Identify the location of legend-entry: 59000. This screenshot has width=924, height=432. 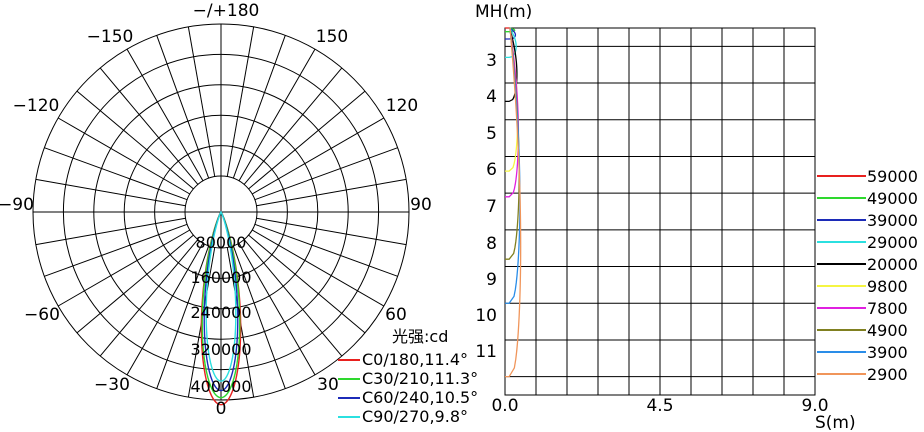
(892, 176).